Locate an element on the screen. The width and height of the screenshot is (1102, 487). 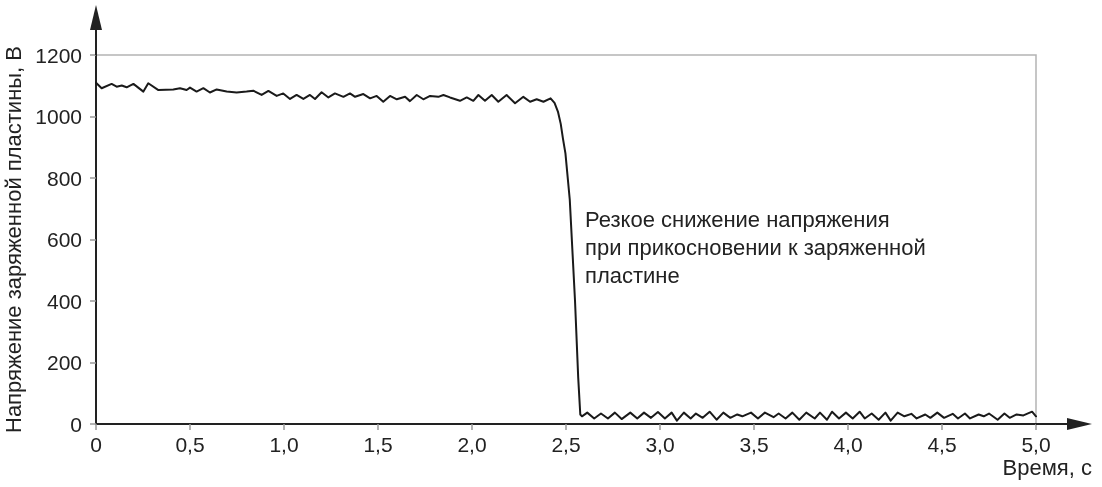
y-tick-label: 200 is located at coordinates (64, 362).